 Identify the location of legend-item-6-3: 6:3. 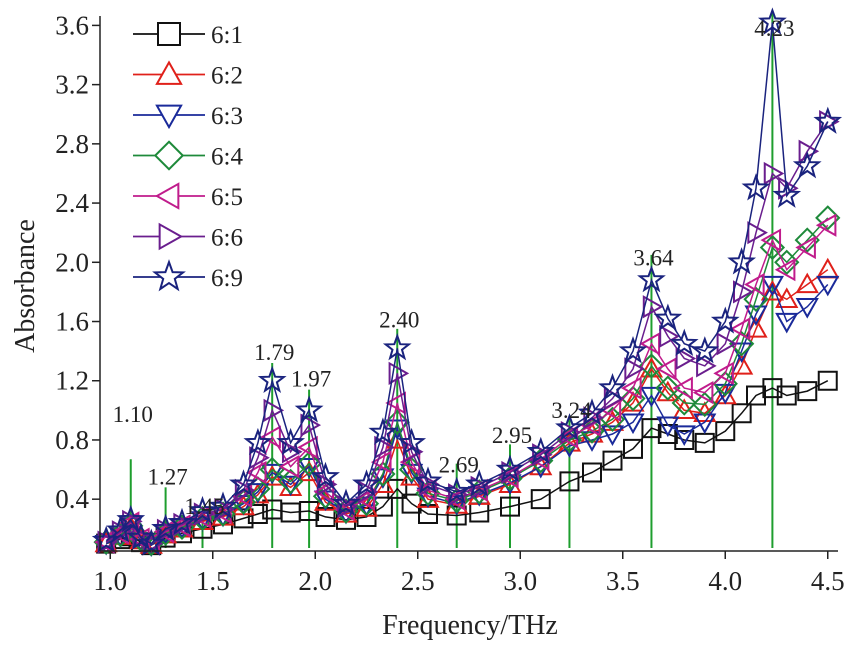
(188, 116).